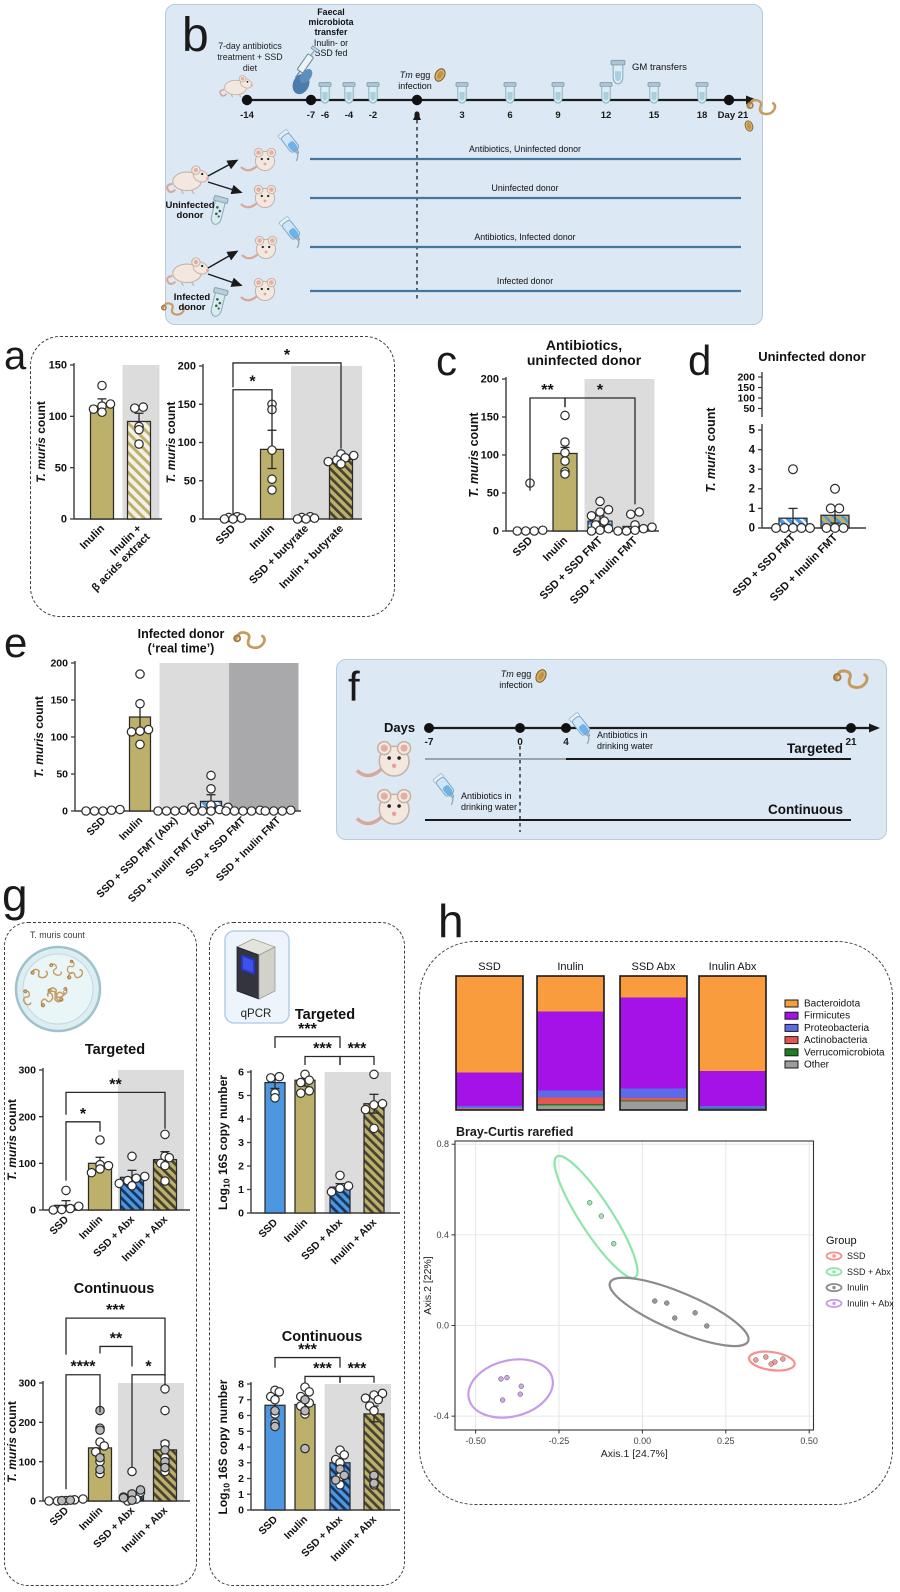  What do you see at coordinates (752, 450) in the screenshot?
I see `y-tick-label: 4` at bounding box center [752, 450].